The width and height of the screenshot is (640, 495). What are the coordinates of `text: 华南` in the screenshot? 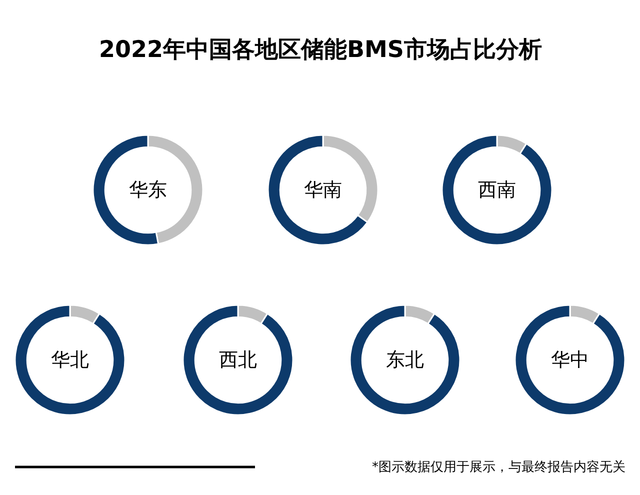 It's located at (323, 190).